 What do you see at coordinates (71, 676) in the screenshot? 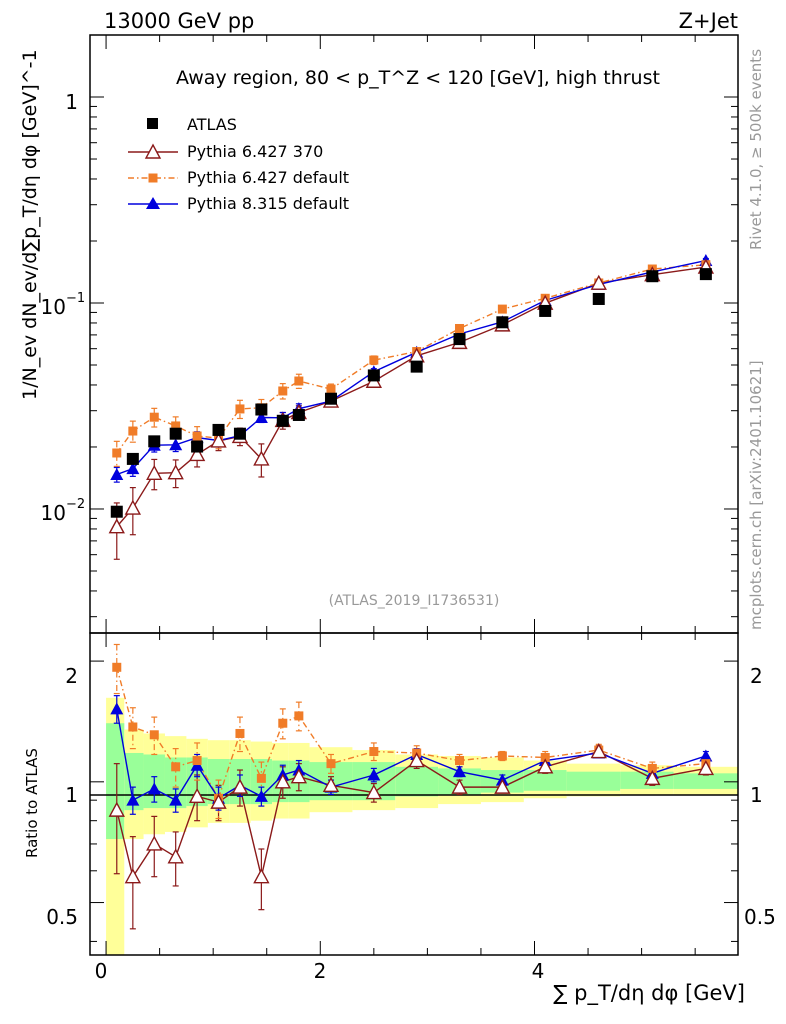
I see `ratio-ytick-label-2: 2` at bounding box center [71, 676].